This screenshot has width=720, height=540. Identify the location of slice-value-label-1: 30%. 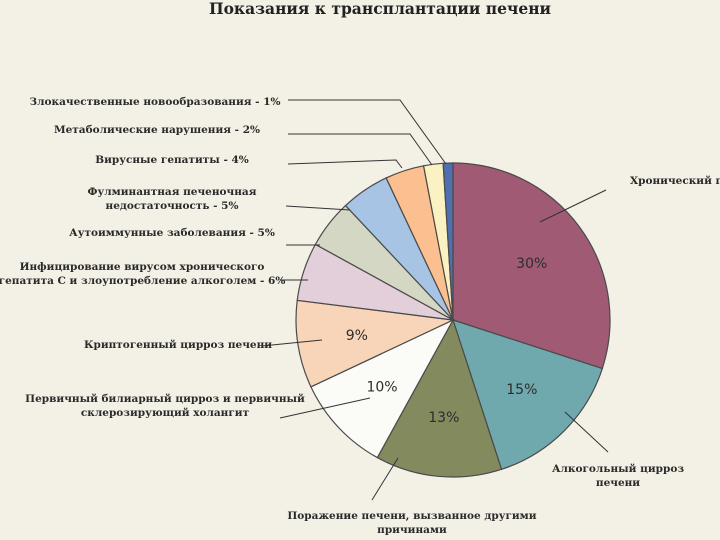
(531, 264).